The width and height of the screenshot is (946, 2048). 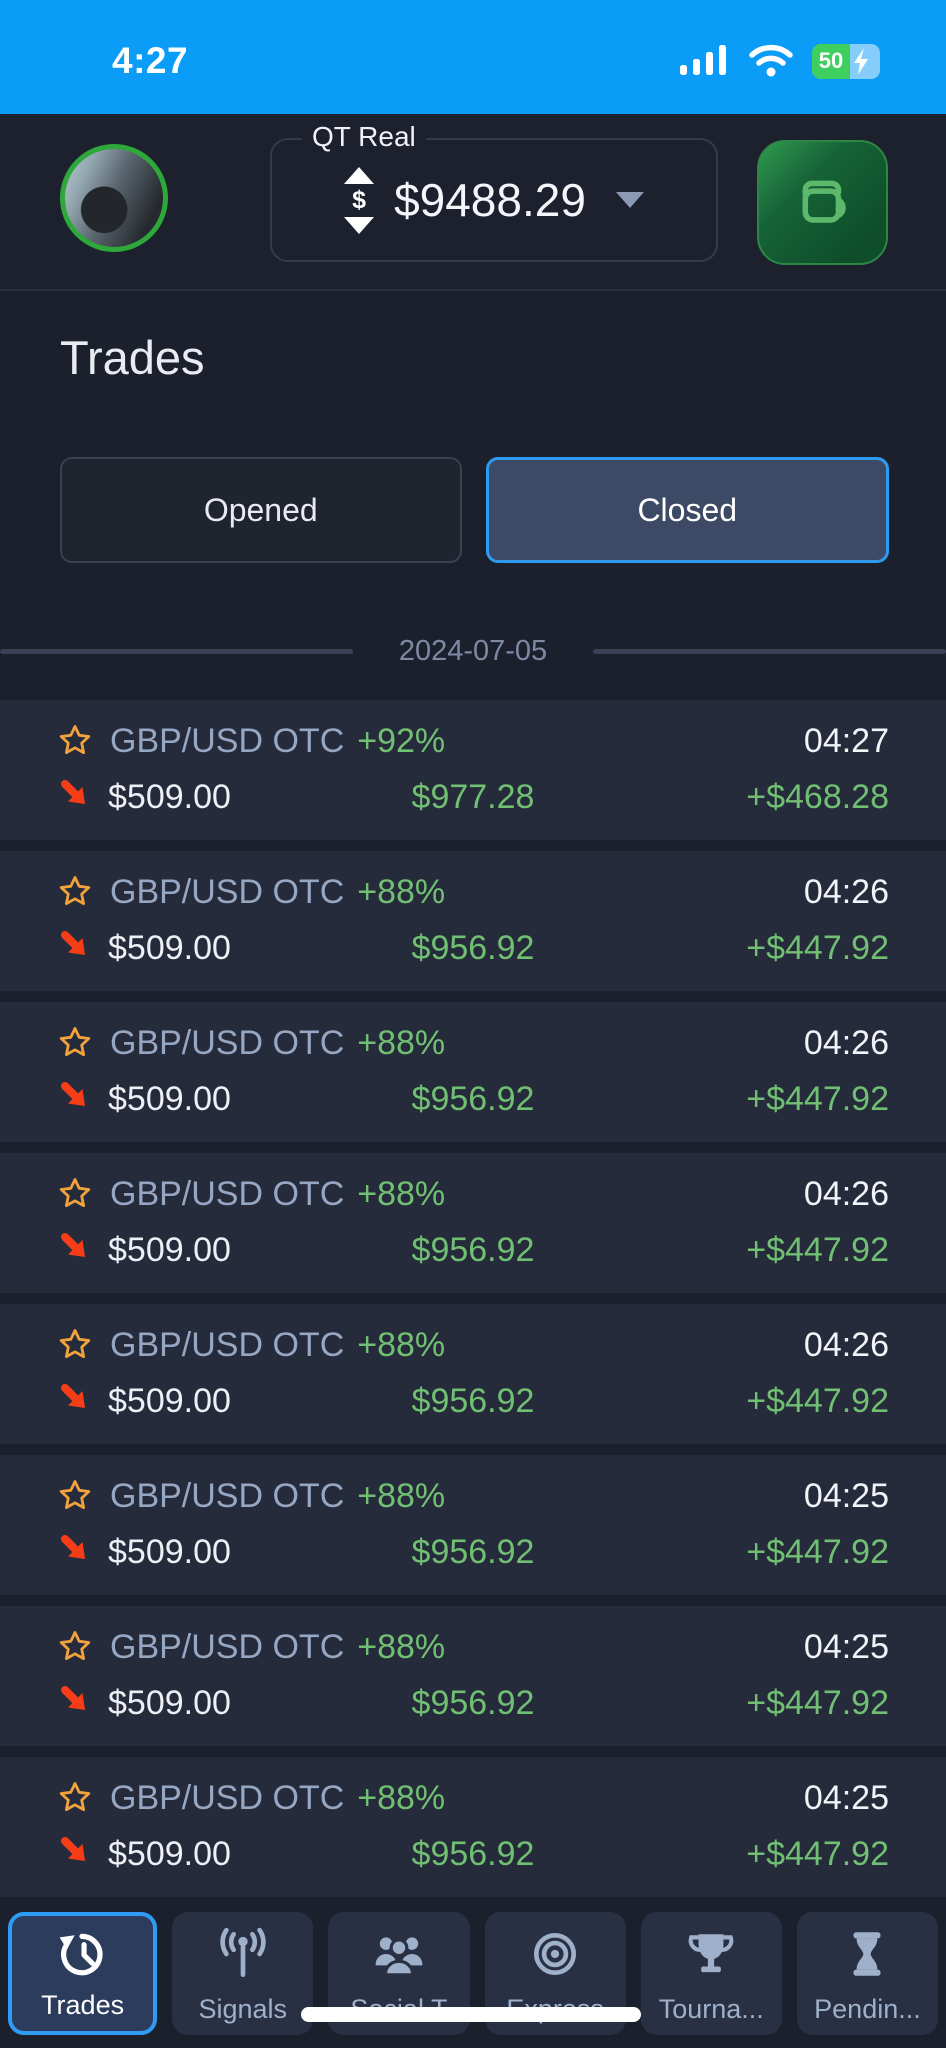 I want to click on status-time: 4:27, so click(x=150, y=60).